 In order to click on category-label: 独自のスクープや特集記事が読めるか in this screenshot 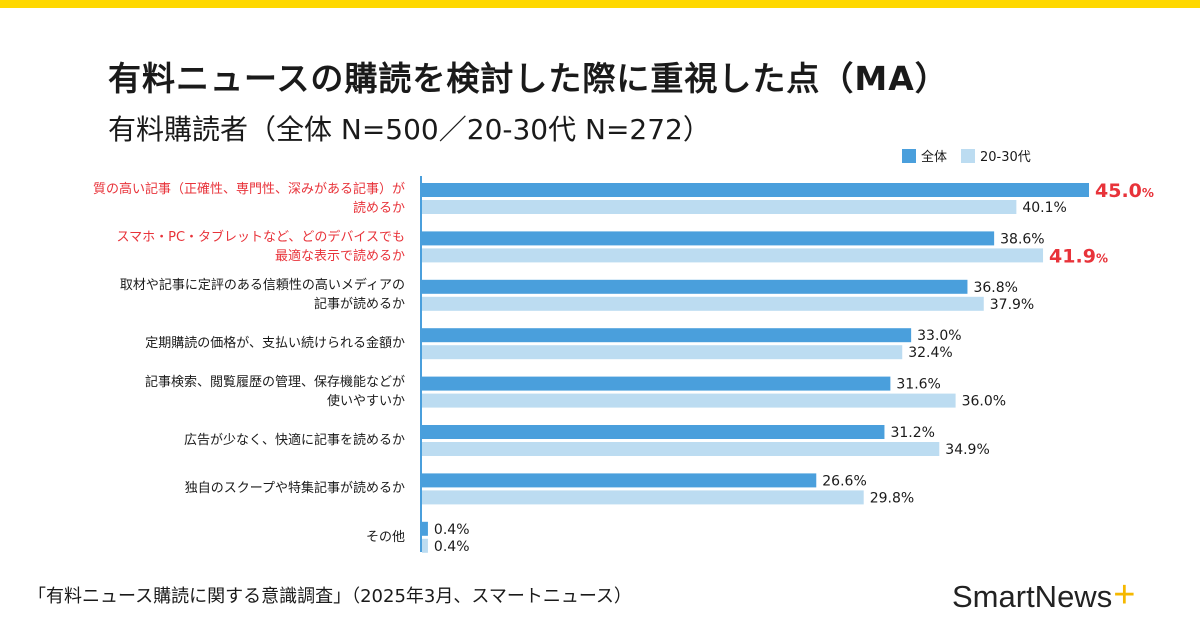, I will do `click(294, 489)`.